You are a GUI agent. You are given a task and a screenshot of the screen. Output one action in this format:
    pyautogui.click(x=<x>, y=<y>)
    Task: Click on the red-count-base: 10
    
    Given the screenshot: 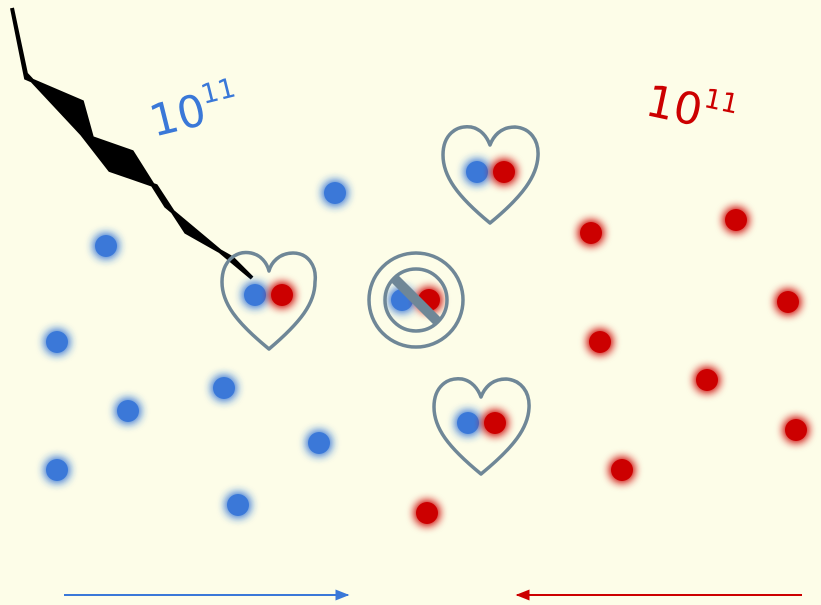 What is the action you would take?
    pyautogui.click(x=674, y=106)
    